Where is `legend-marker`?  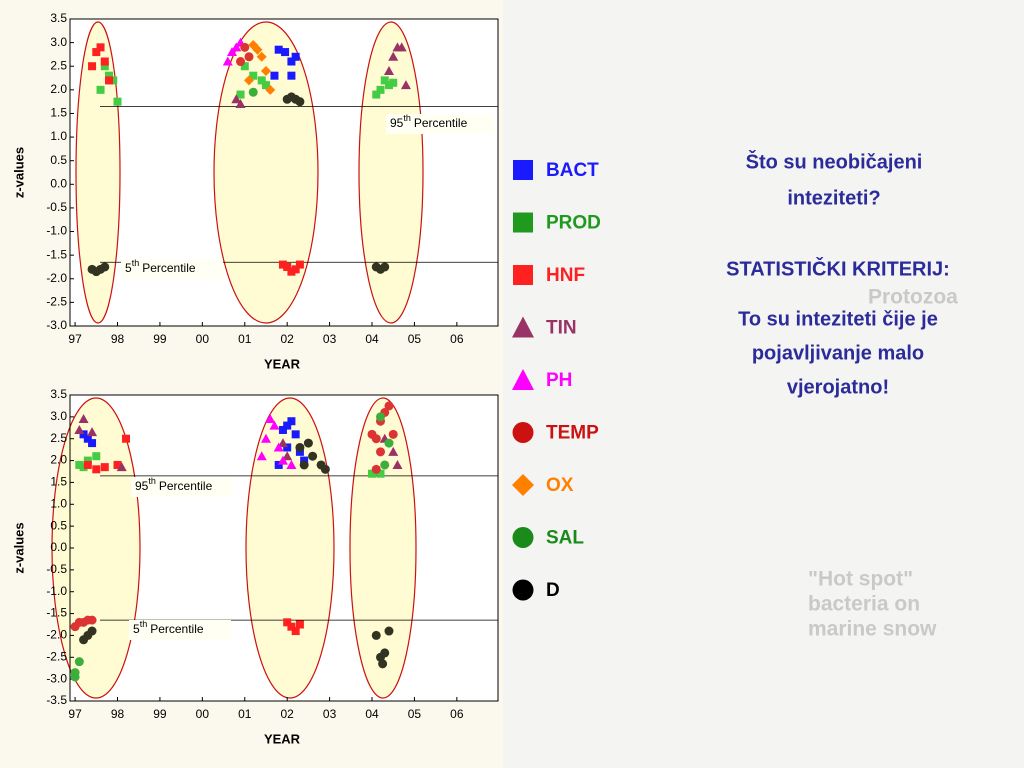 legend-marker is located at coordinates (523, 379).